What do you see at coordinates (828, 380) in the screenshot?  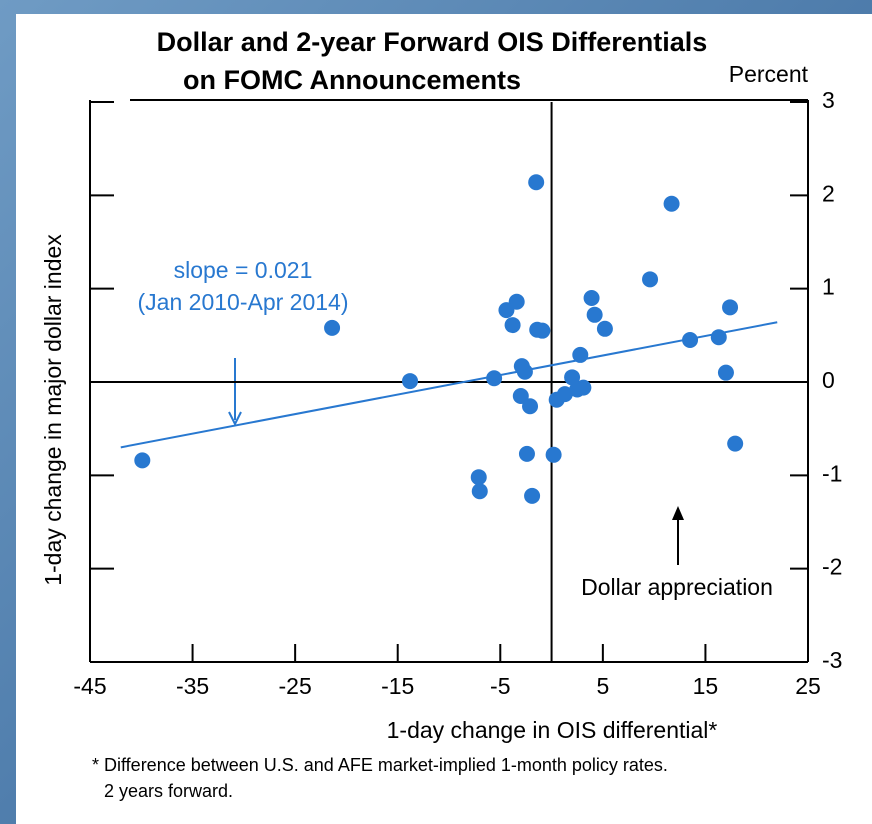 I see `y-tick-label: 0` at bounding box center [828, 380].